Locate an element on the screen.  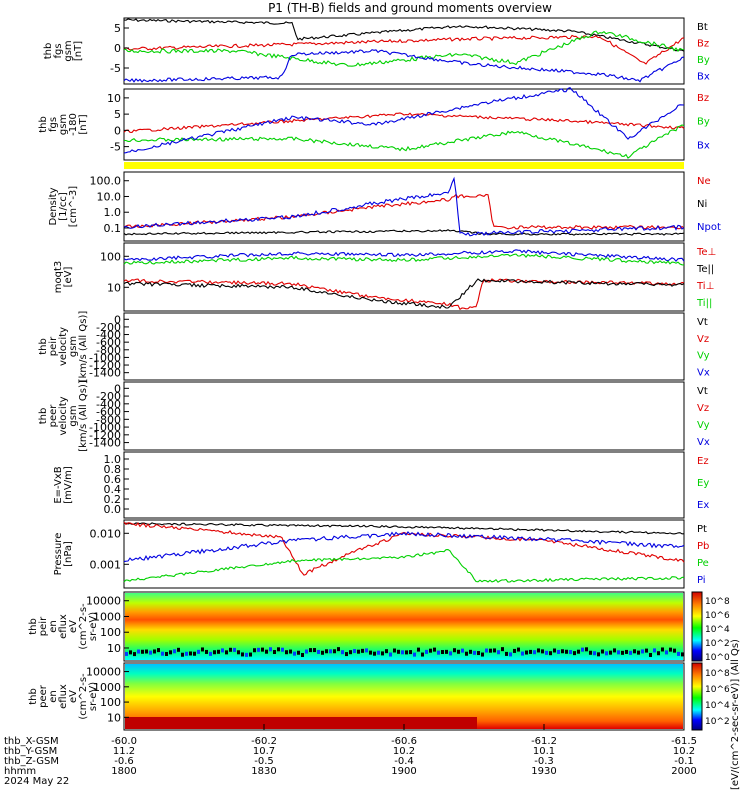
y-axis-label: thb peir en eflux eV (cm^2-s-sr-eV) is located at coordinates (63, 626).